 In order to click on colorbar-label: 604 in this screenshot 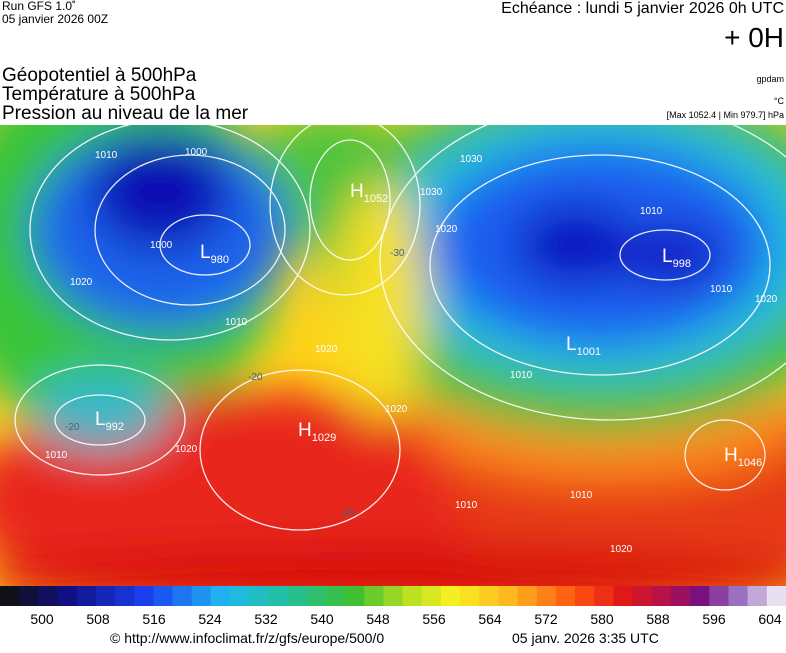, I will do `click(770, 619)`.